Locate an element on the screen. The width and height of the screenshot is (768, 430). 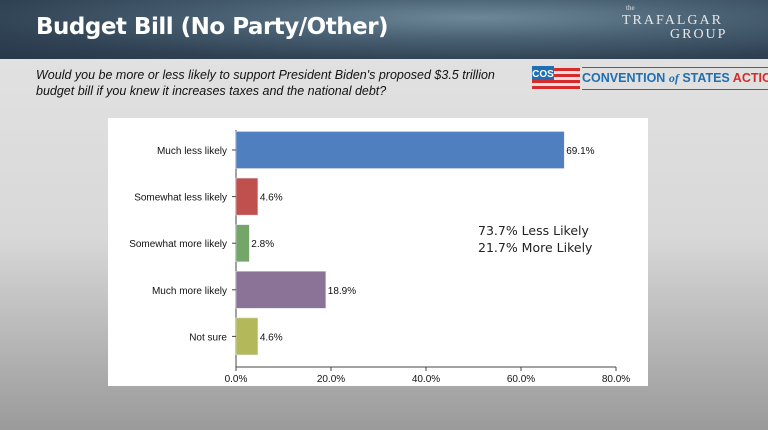
cos-logo-text: CONVENTION of STATES ACTION is located at coordinates (675, 78).